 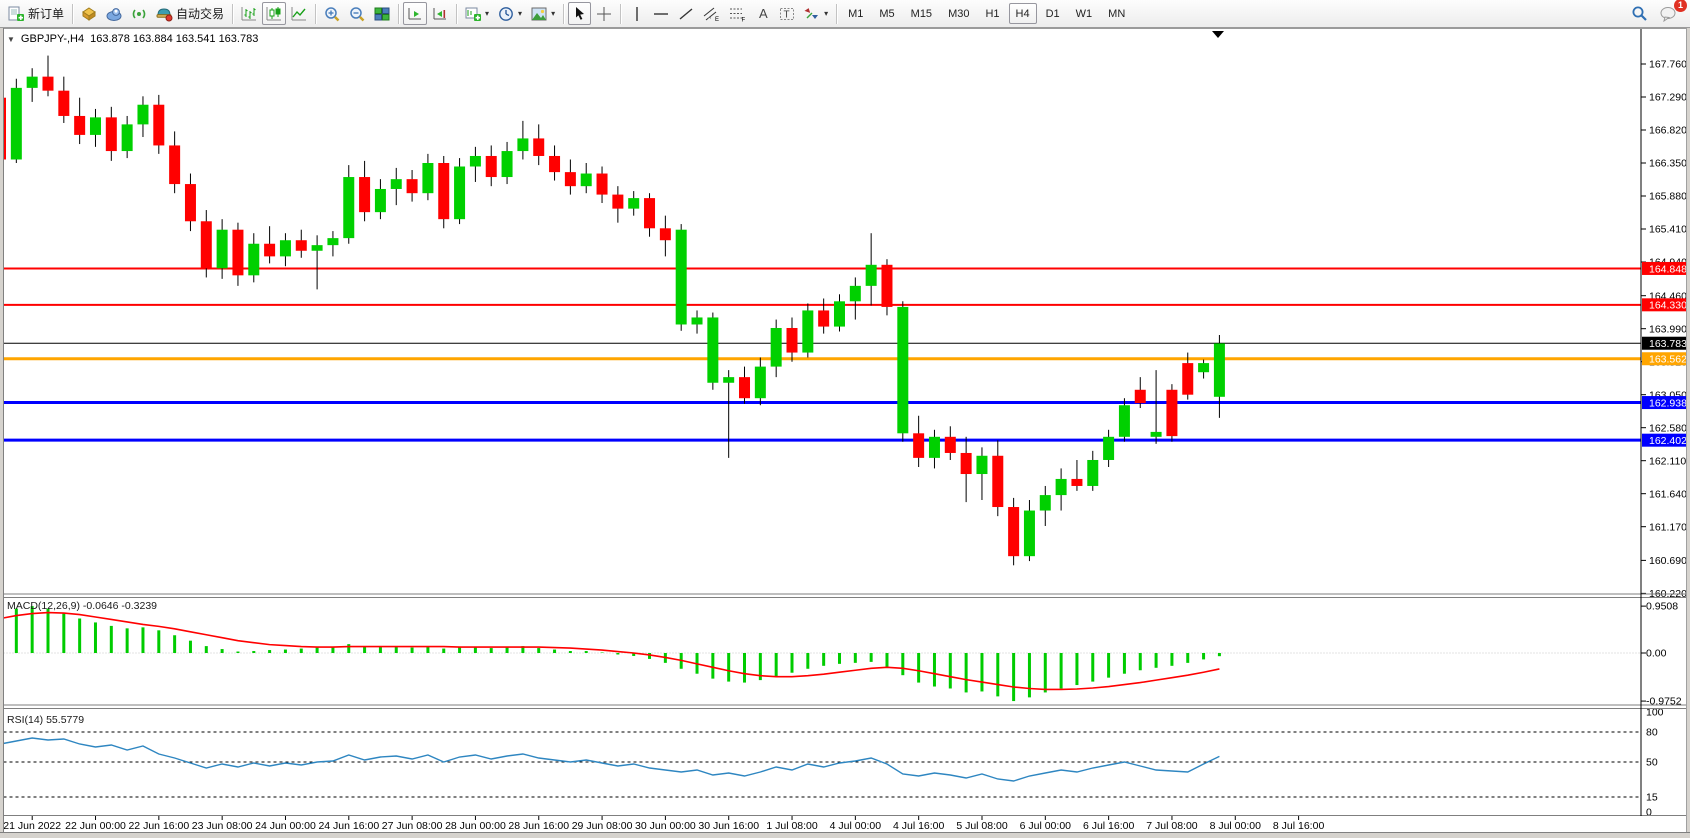 I want to click on equidistant-channel-button: E, so click(x=711, y=13).